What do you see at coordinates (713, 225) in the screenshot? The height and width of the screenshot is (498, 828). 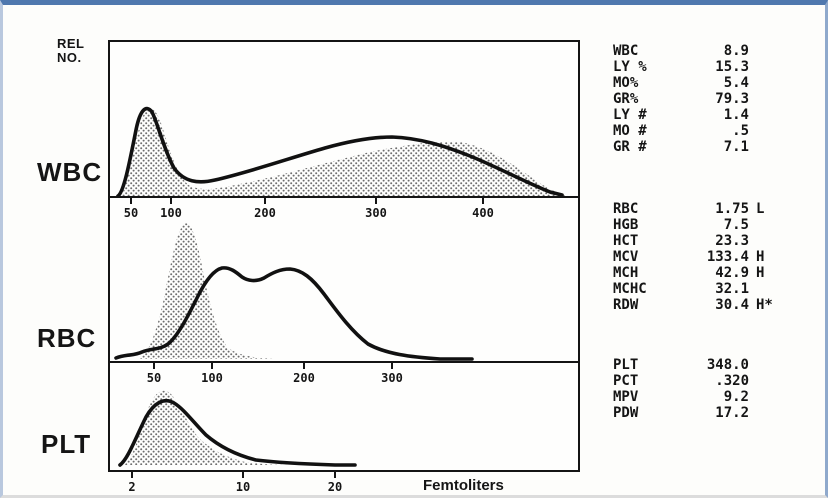 I see `result-row: HGB 7.5` at bounding box center [713, 225].